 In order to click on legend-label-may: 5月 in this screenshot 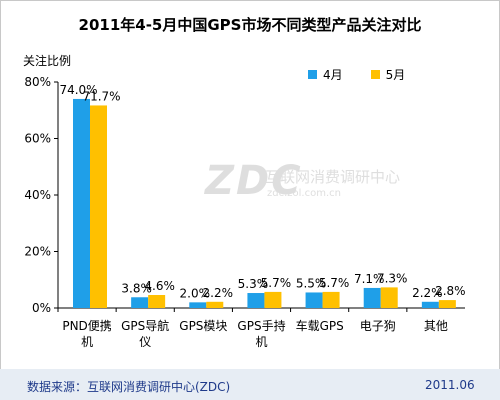, I will do `click(395, 75)`.